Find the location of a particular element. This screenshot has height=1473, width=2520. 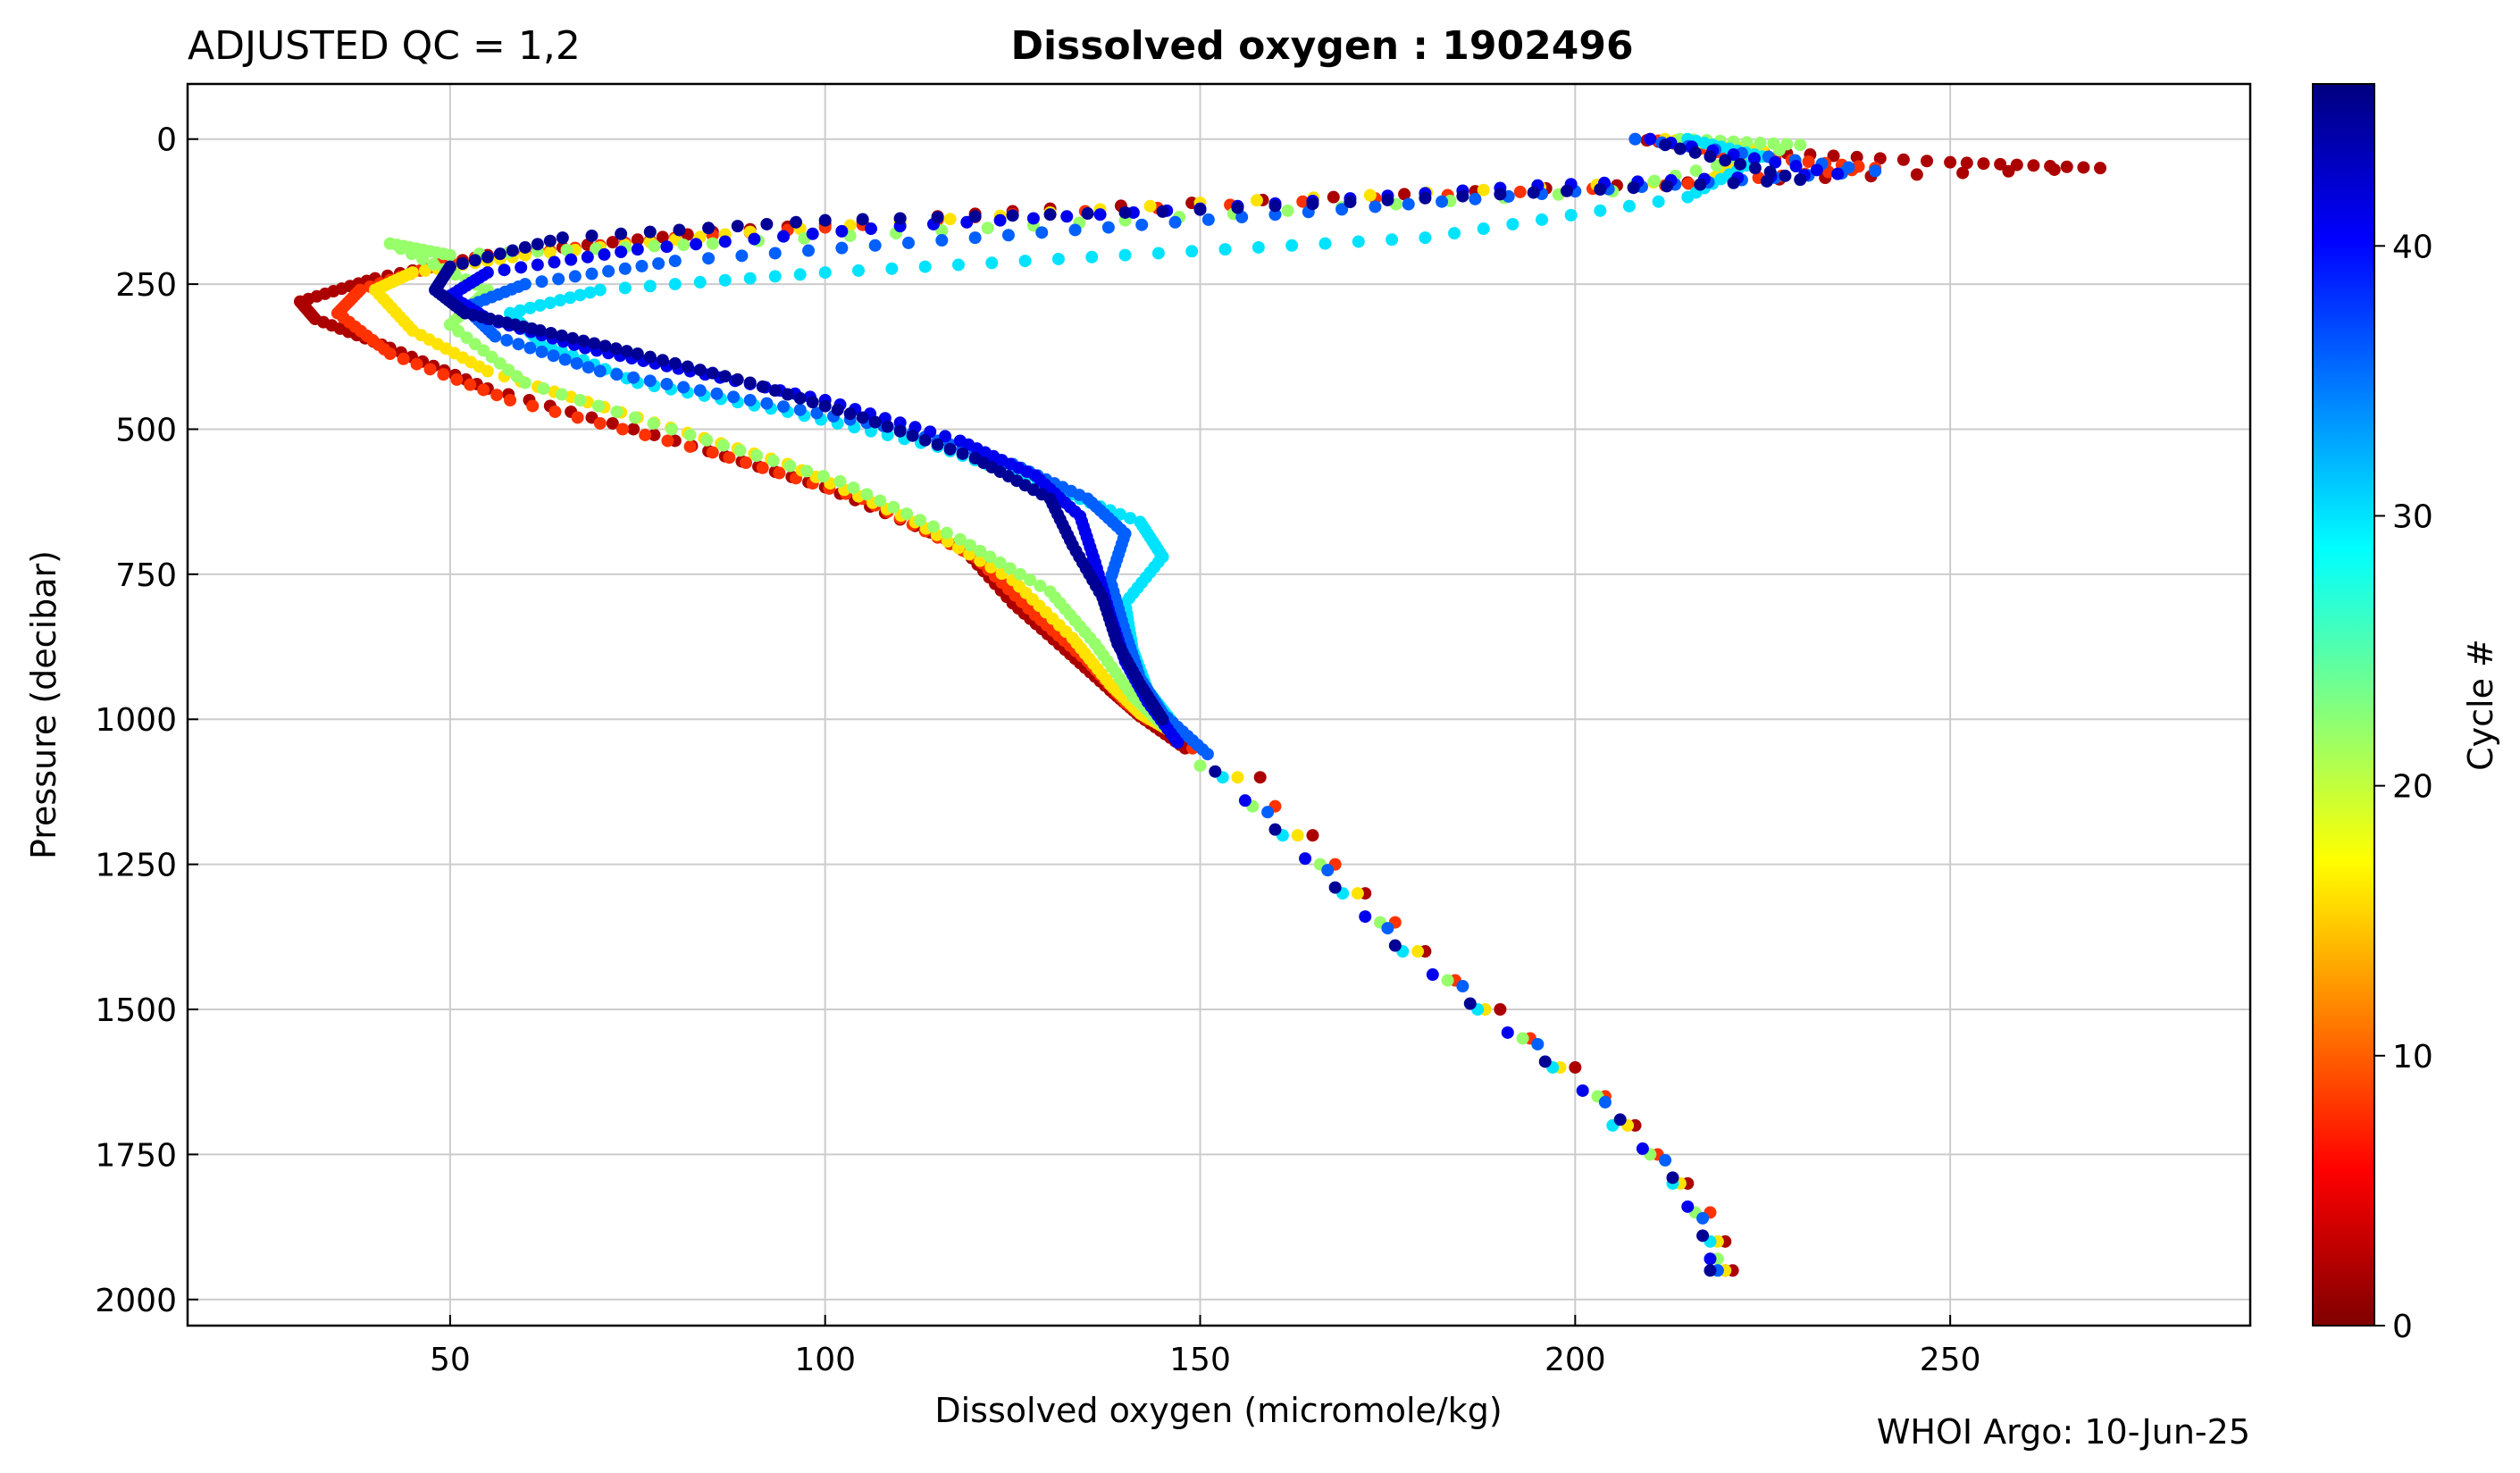

qc-label: ADJUSTED QC = 1,2 is located at coordinates (384, 46).